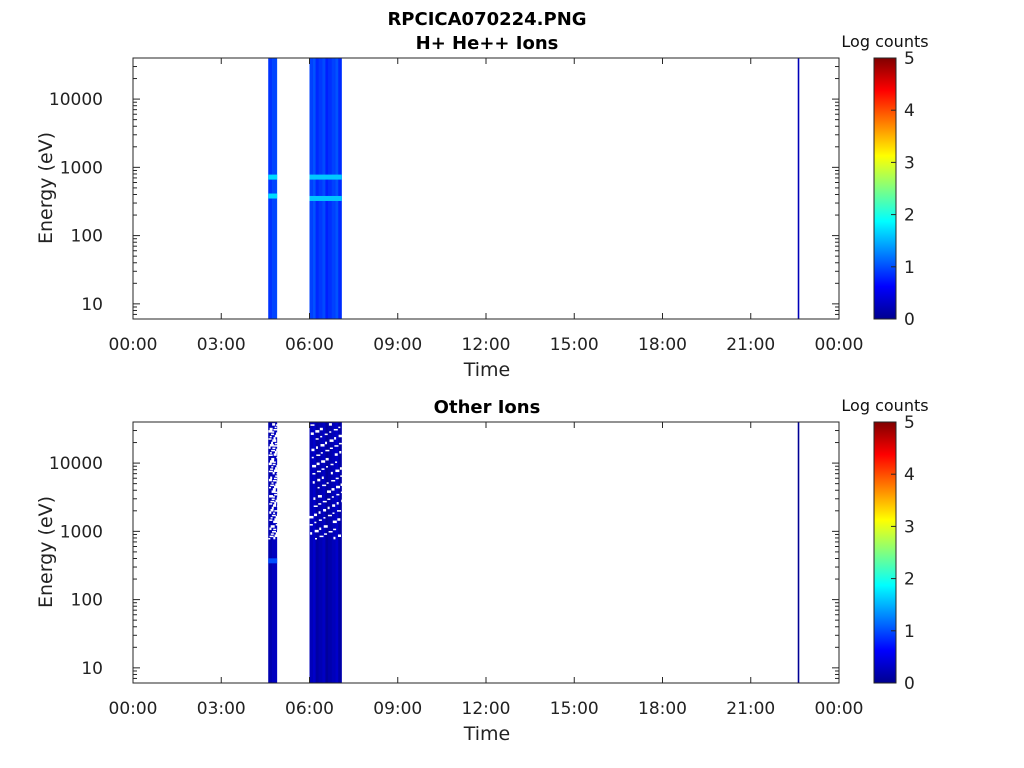 The image size is (1024, 768). Describe the element at coordinates (909, 216) in the screenshot. I see `colorbar-tick-label: 2` at that location.